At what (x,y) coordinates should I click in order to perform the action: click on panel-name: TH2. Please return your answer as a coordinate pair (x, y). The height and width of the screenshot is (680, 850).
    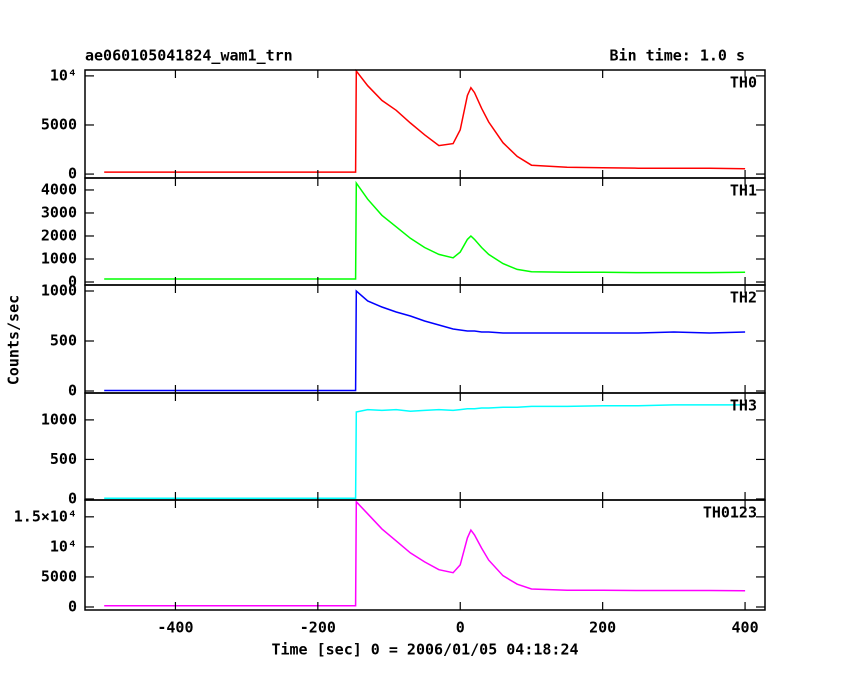
    Looking at the image, I should click on (743, 298).